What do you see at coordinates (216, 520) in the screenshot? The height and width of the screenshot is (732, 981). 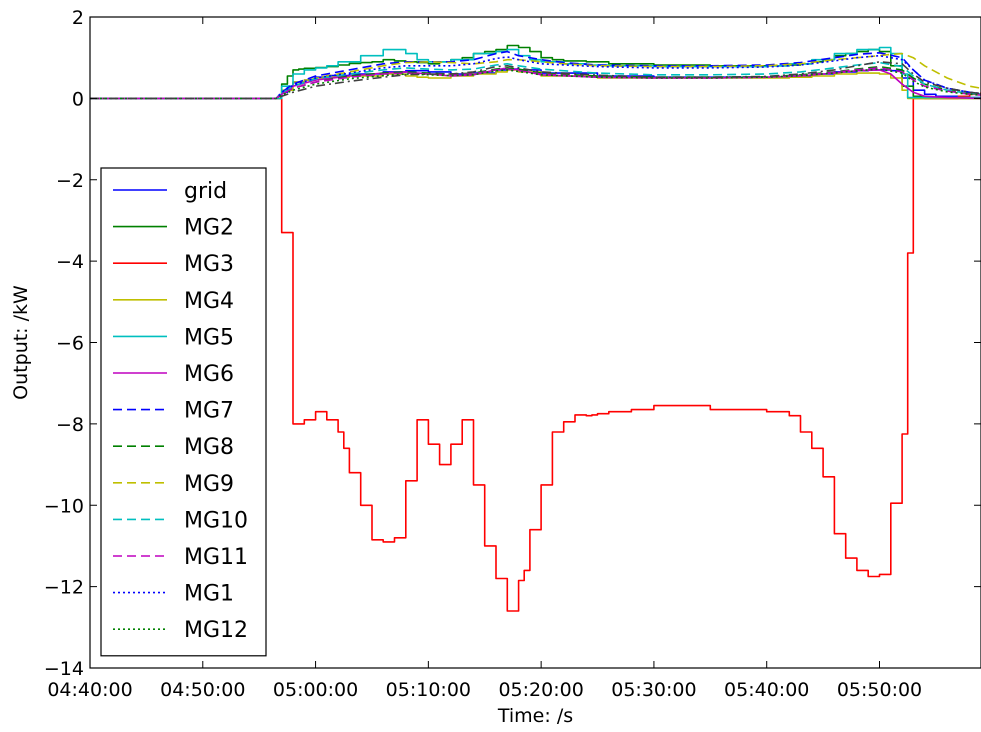 I see `legend-label-mg10: MG10` at bounding box center [216, 520].